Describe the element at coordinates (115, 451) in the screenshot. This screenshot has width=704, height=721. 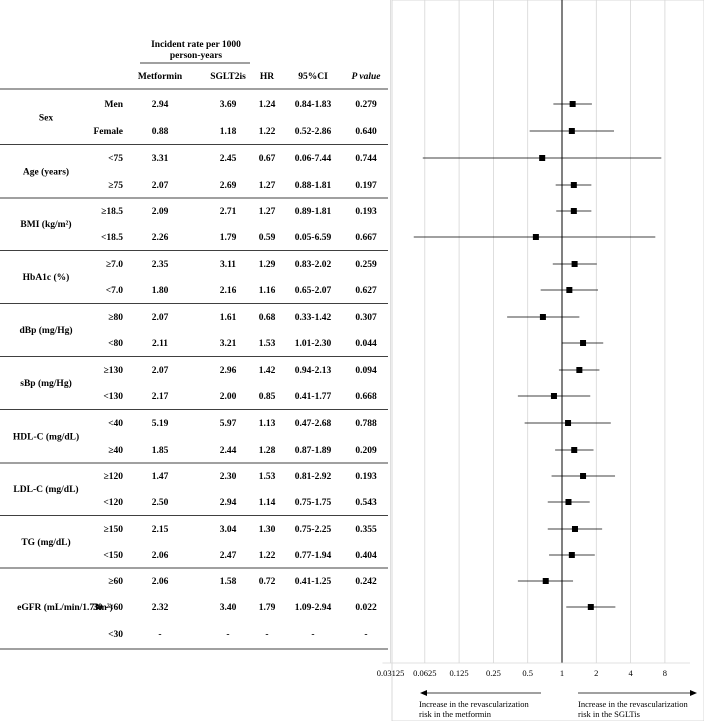
I see `row-subgroup-label: ≥40` at that location.